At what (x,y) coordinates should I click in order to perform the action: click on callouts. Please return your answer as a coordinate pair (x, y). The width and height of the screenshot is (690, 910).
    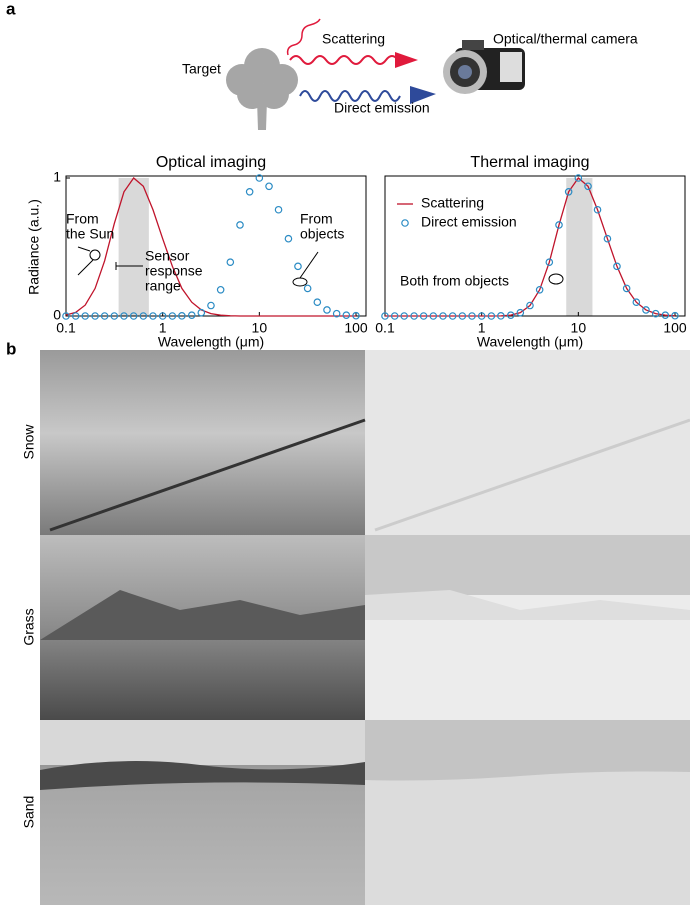
    Looking at the image, I should click on (320, 266).